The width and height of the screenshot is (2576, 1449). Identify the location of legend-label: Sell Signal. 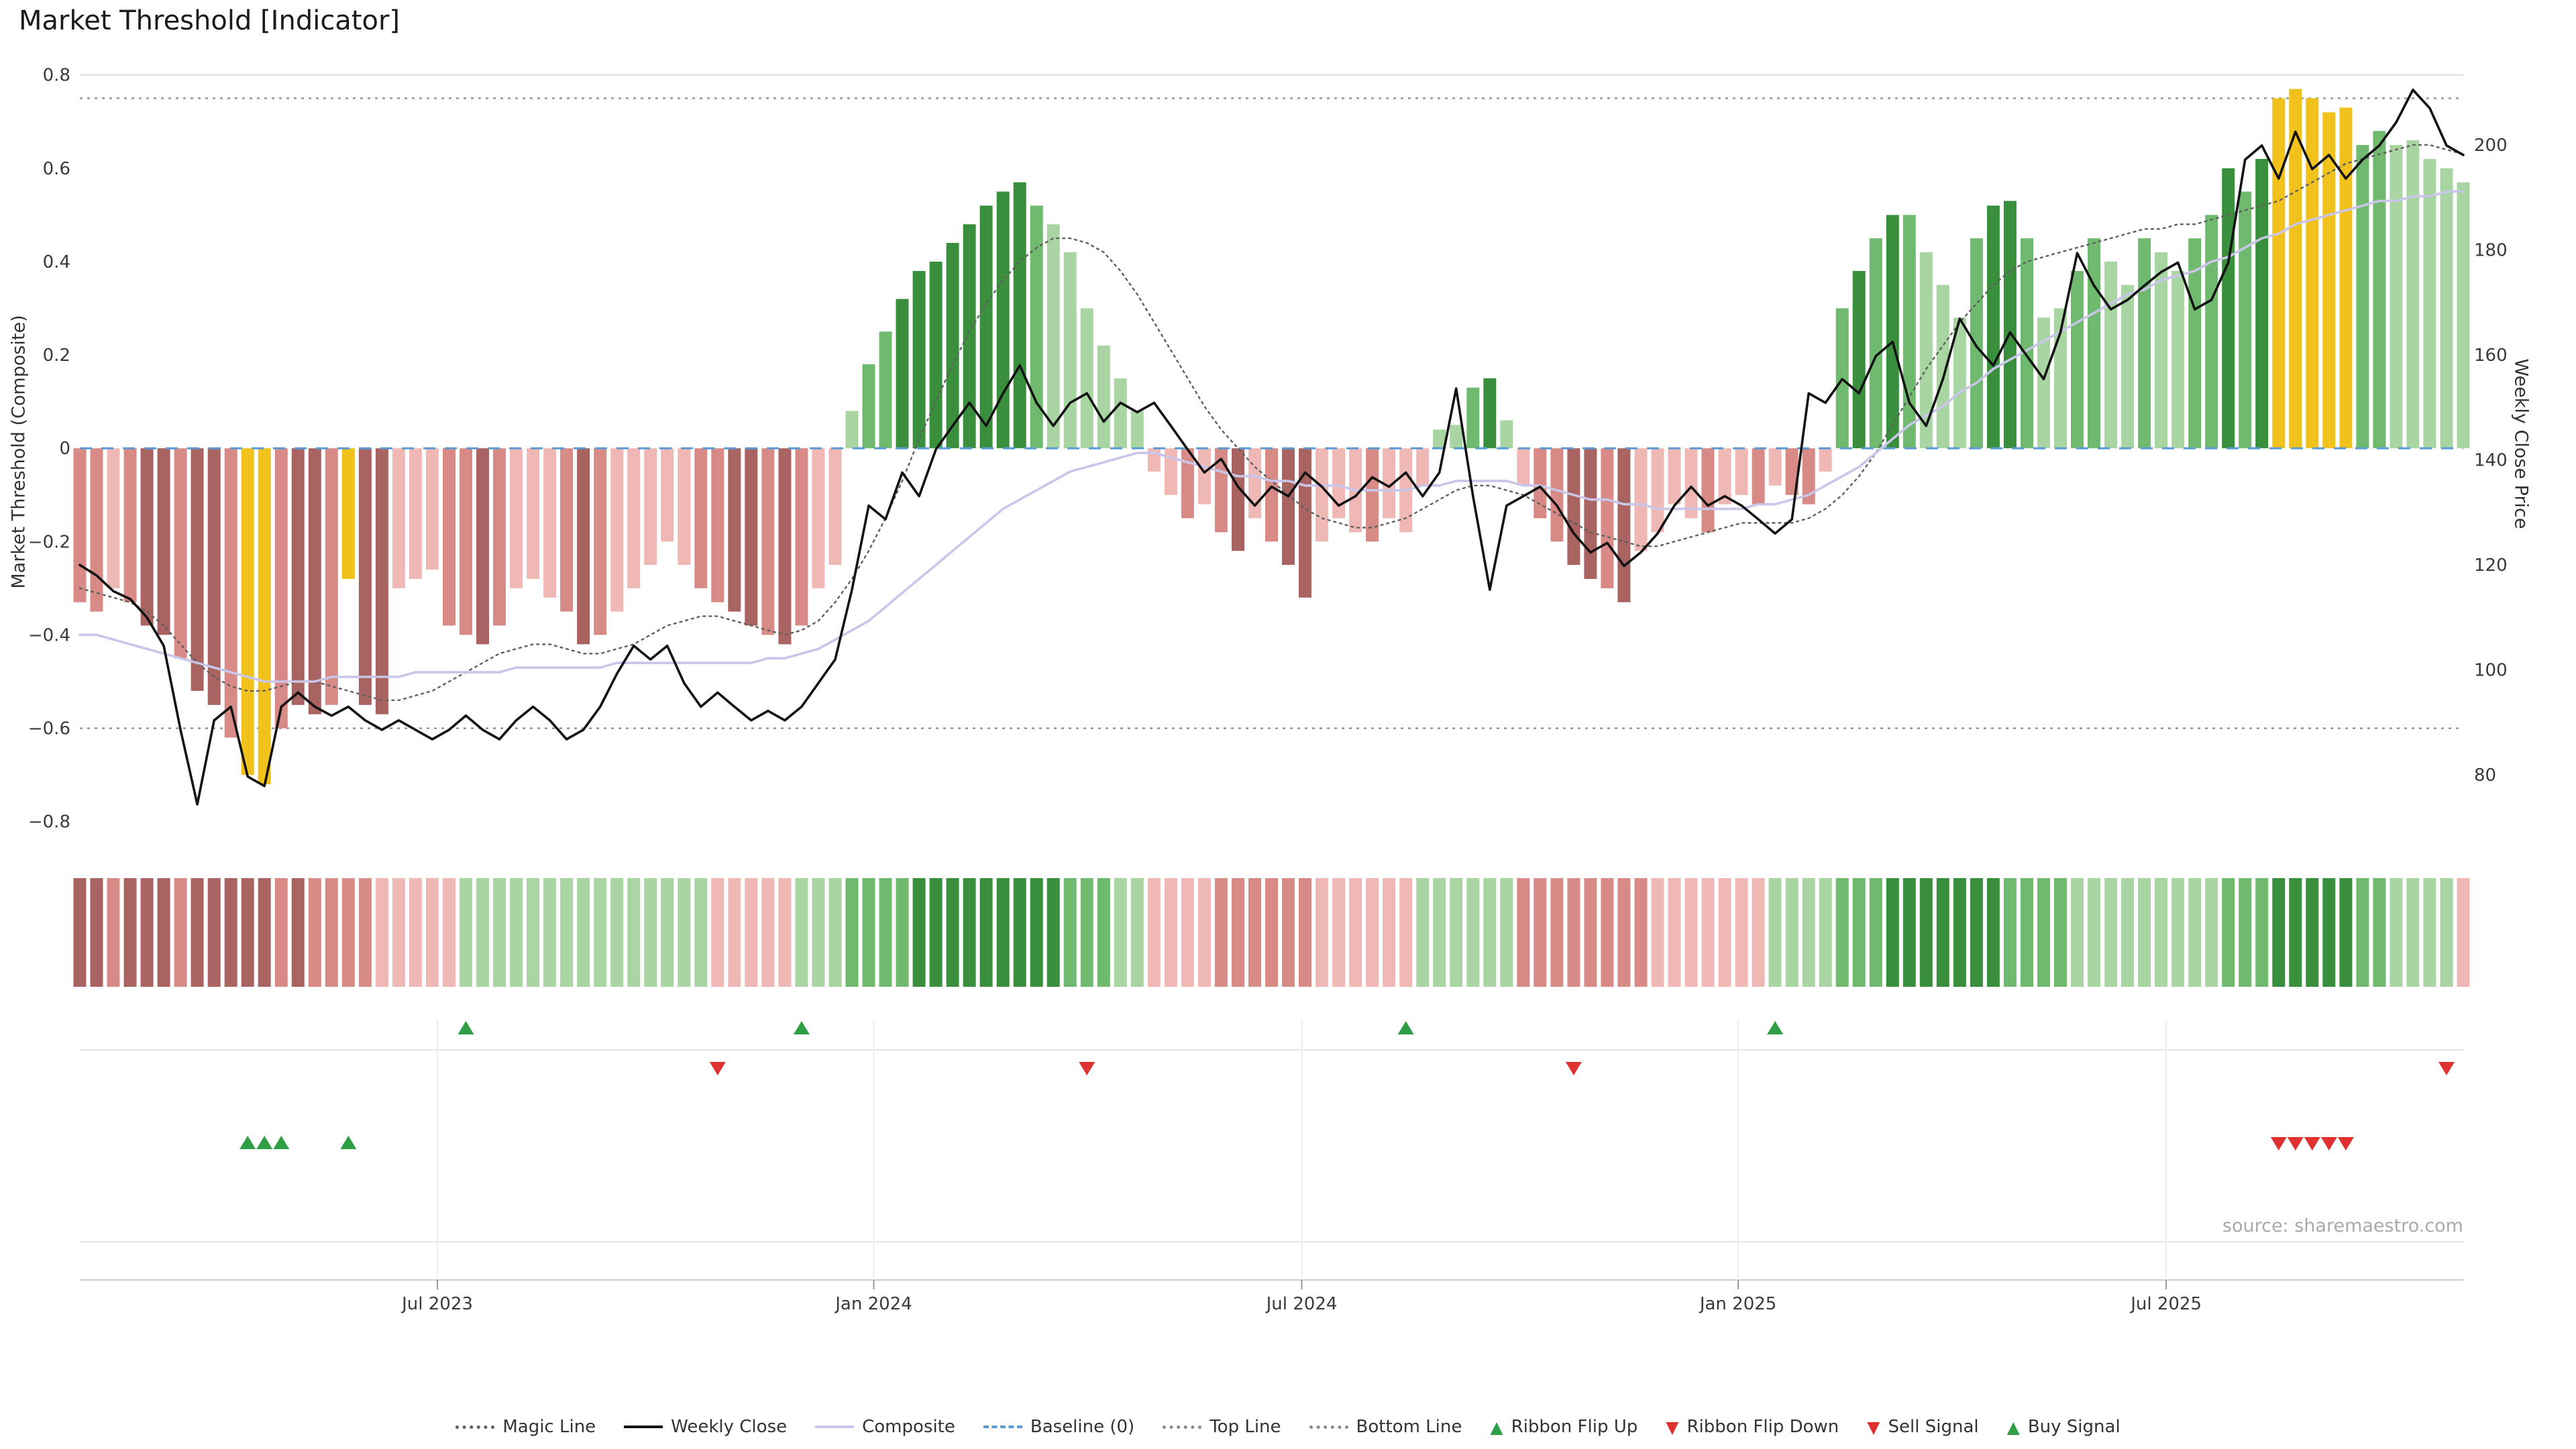
(1933, 1427).